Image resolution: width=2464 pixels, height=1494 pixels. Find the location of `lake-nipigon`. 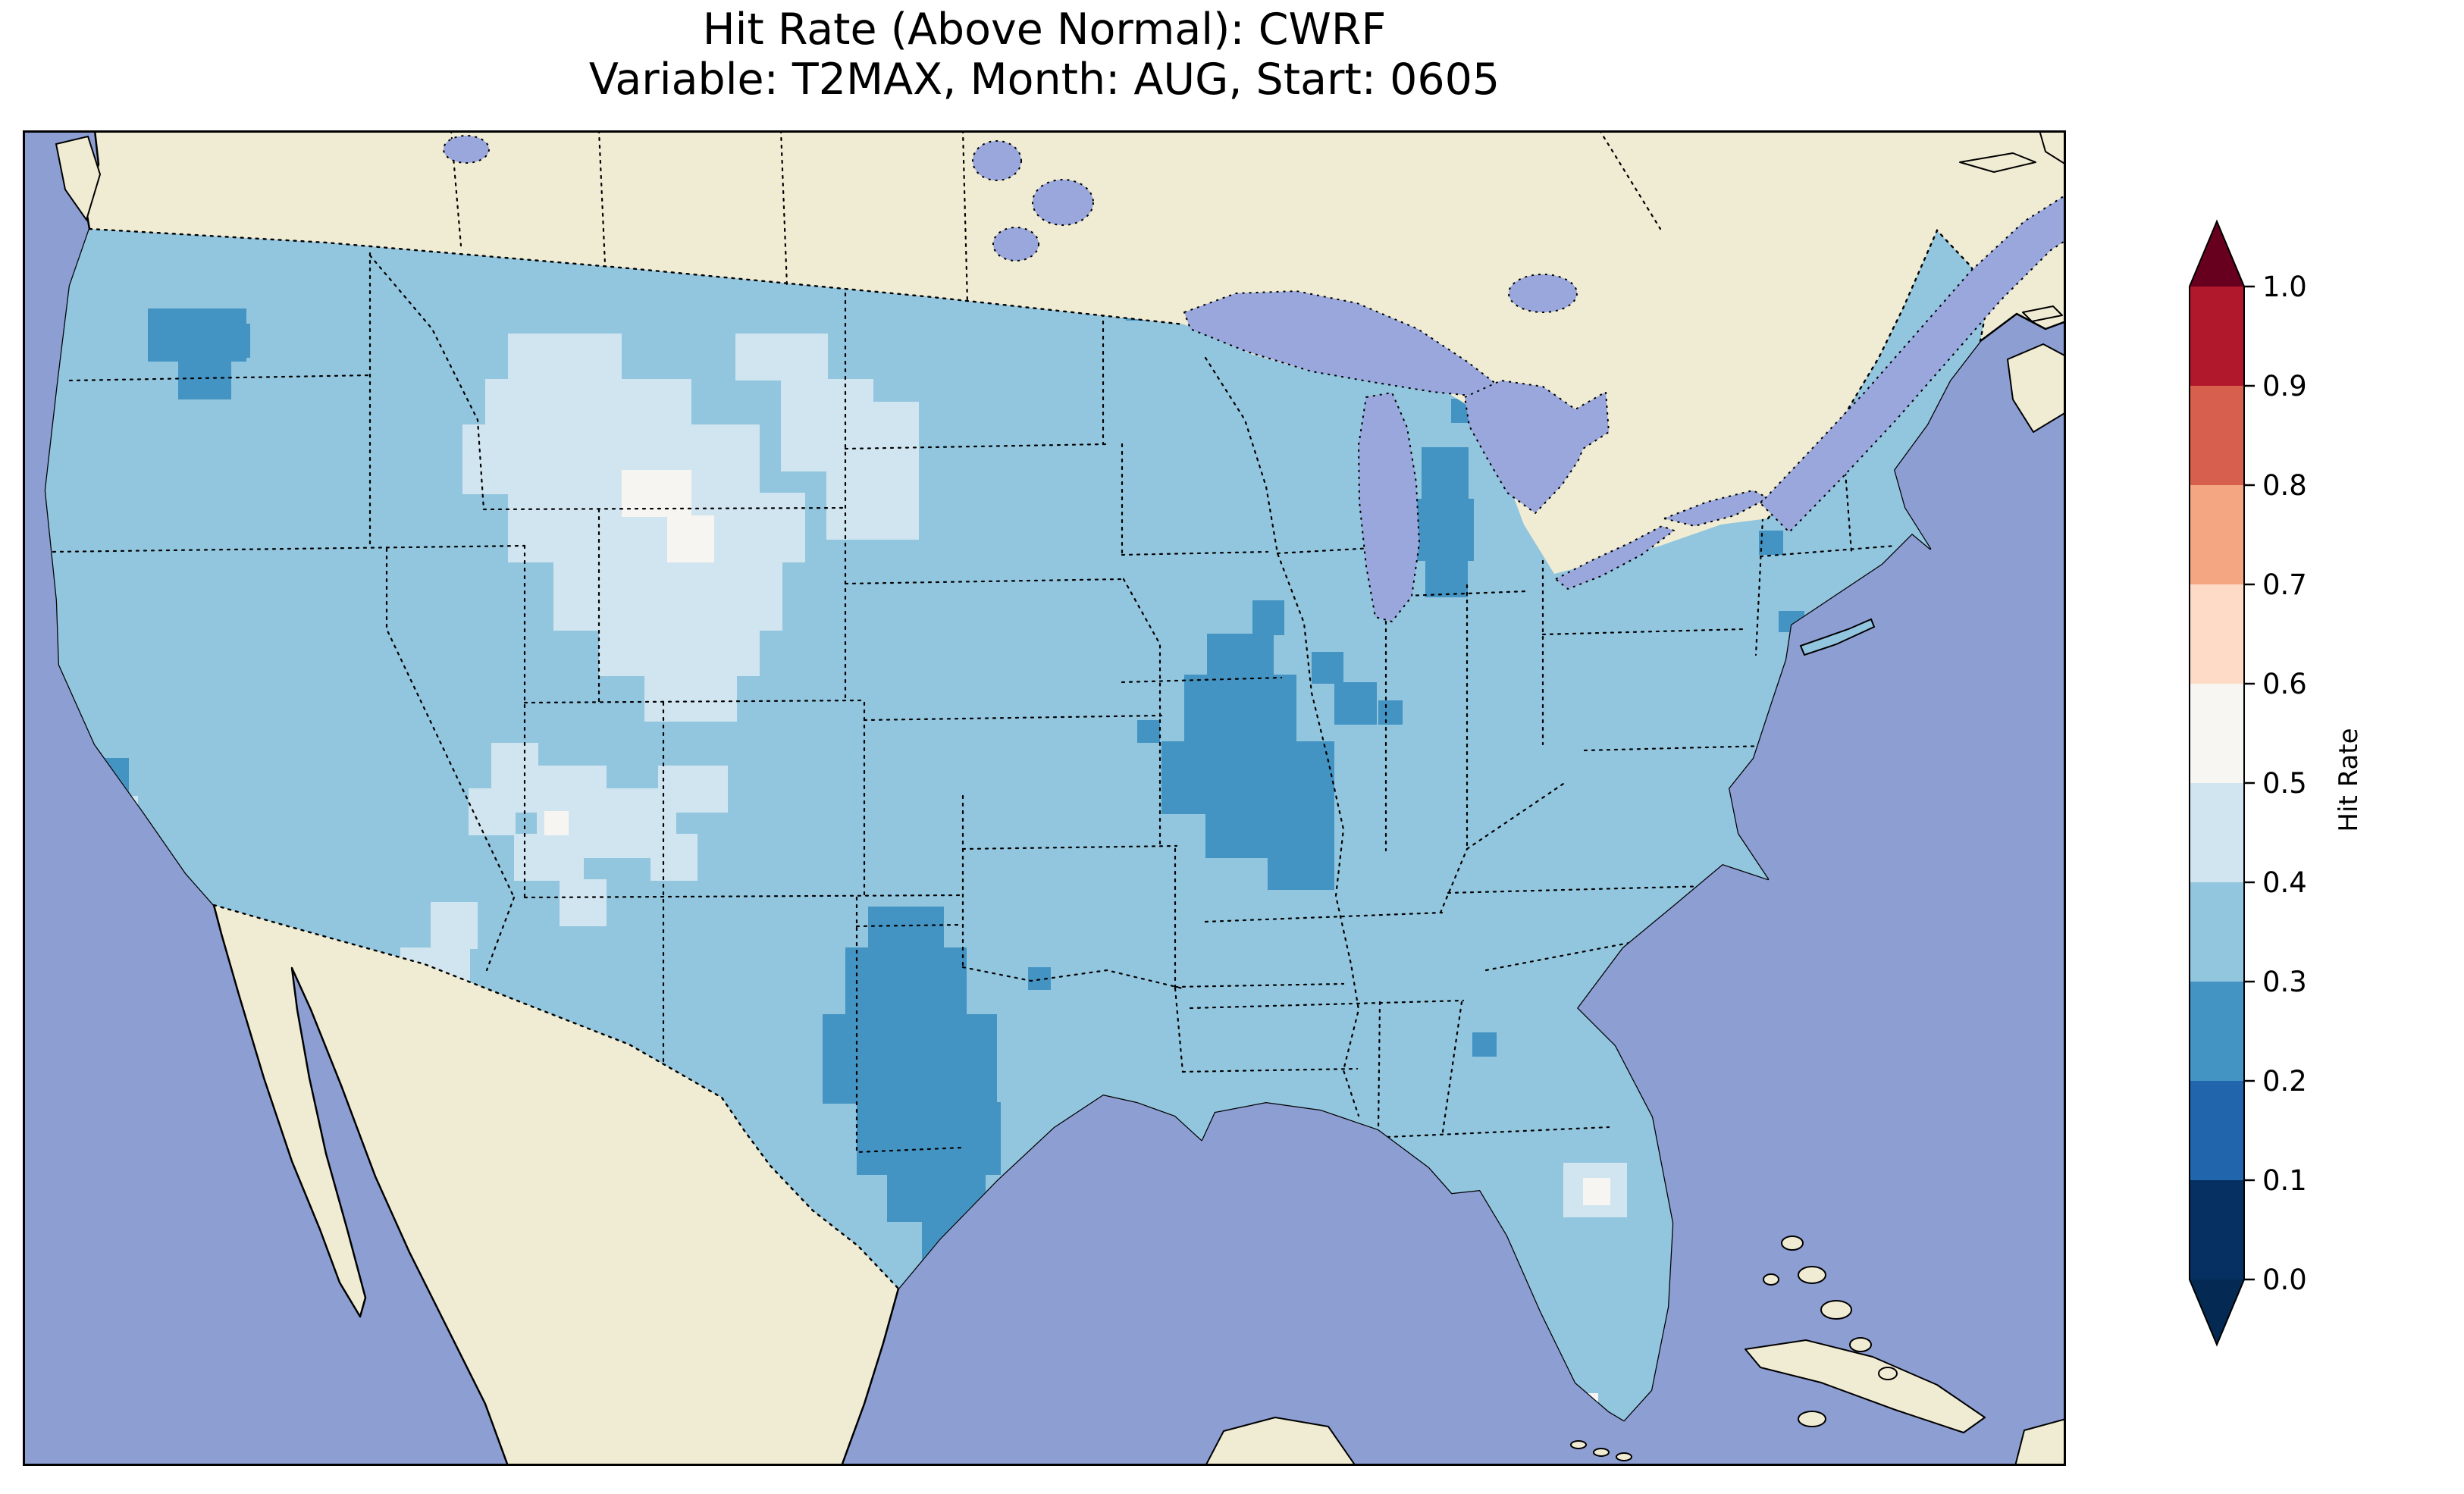

lake-nipigon is located at coordinates (1543, 293).